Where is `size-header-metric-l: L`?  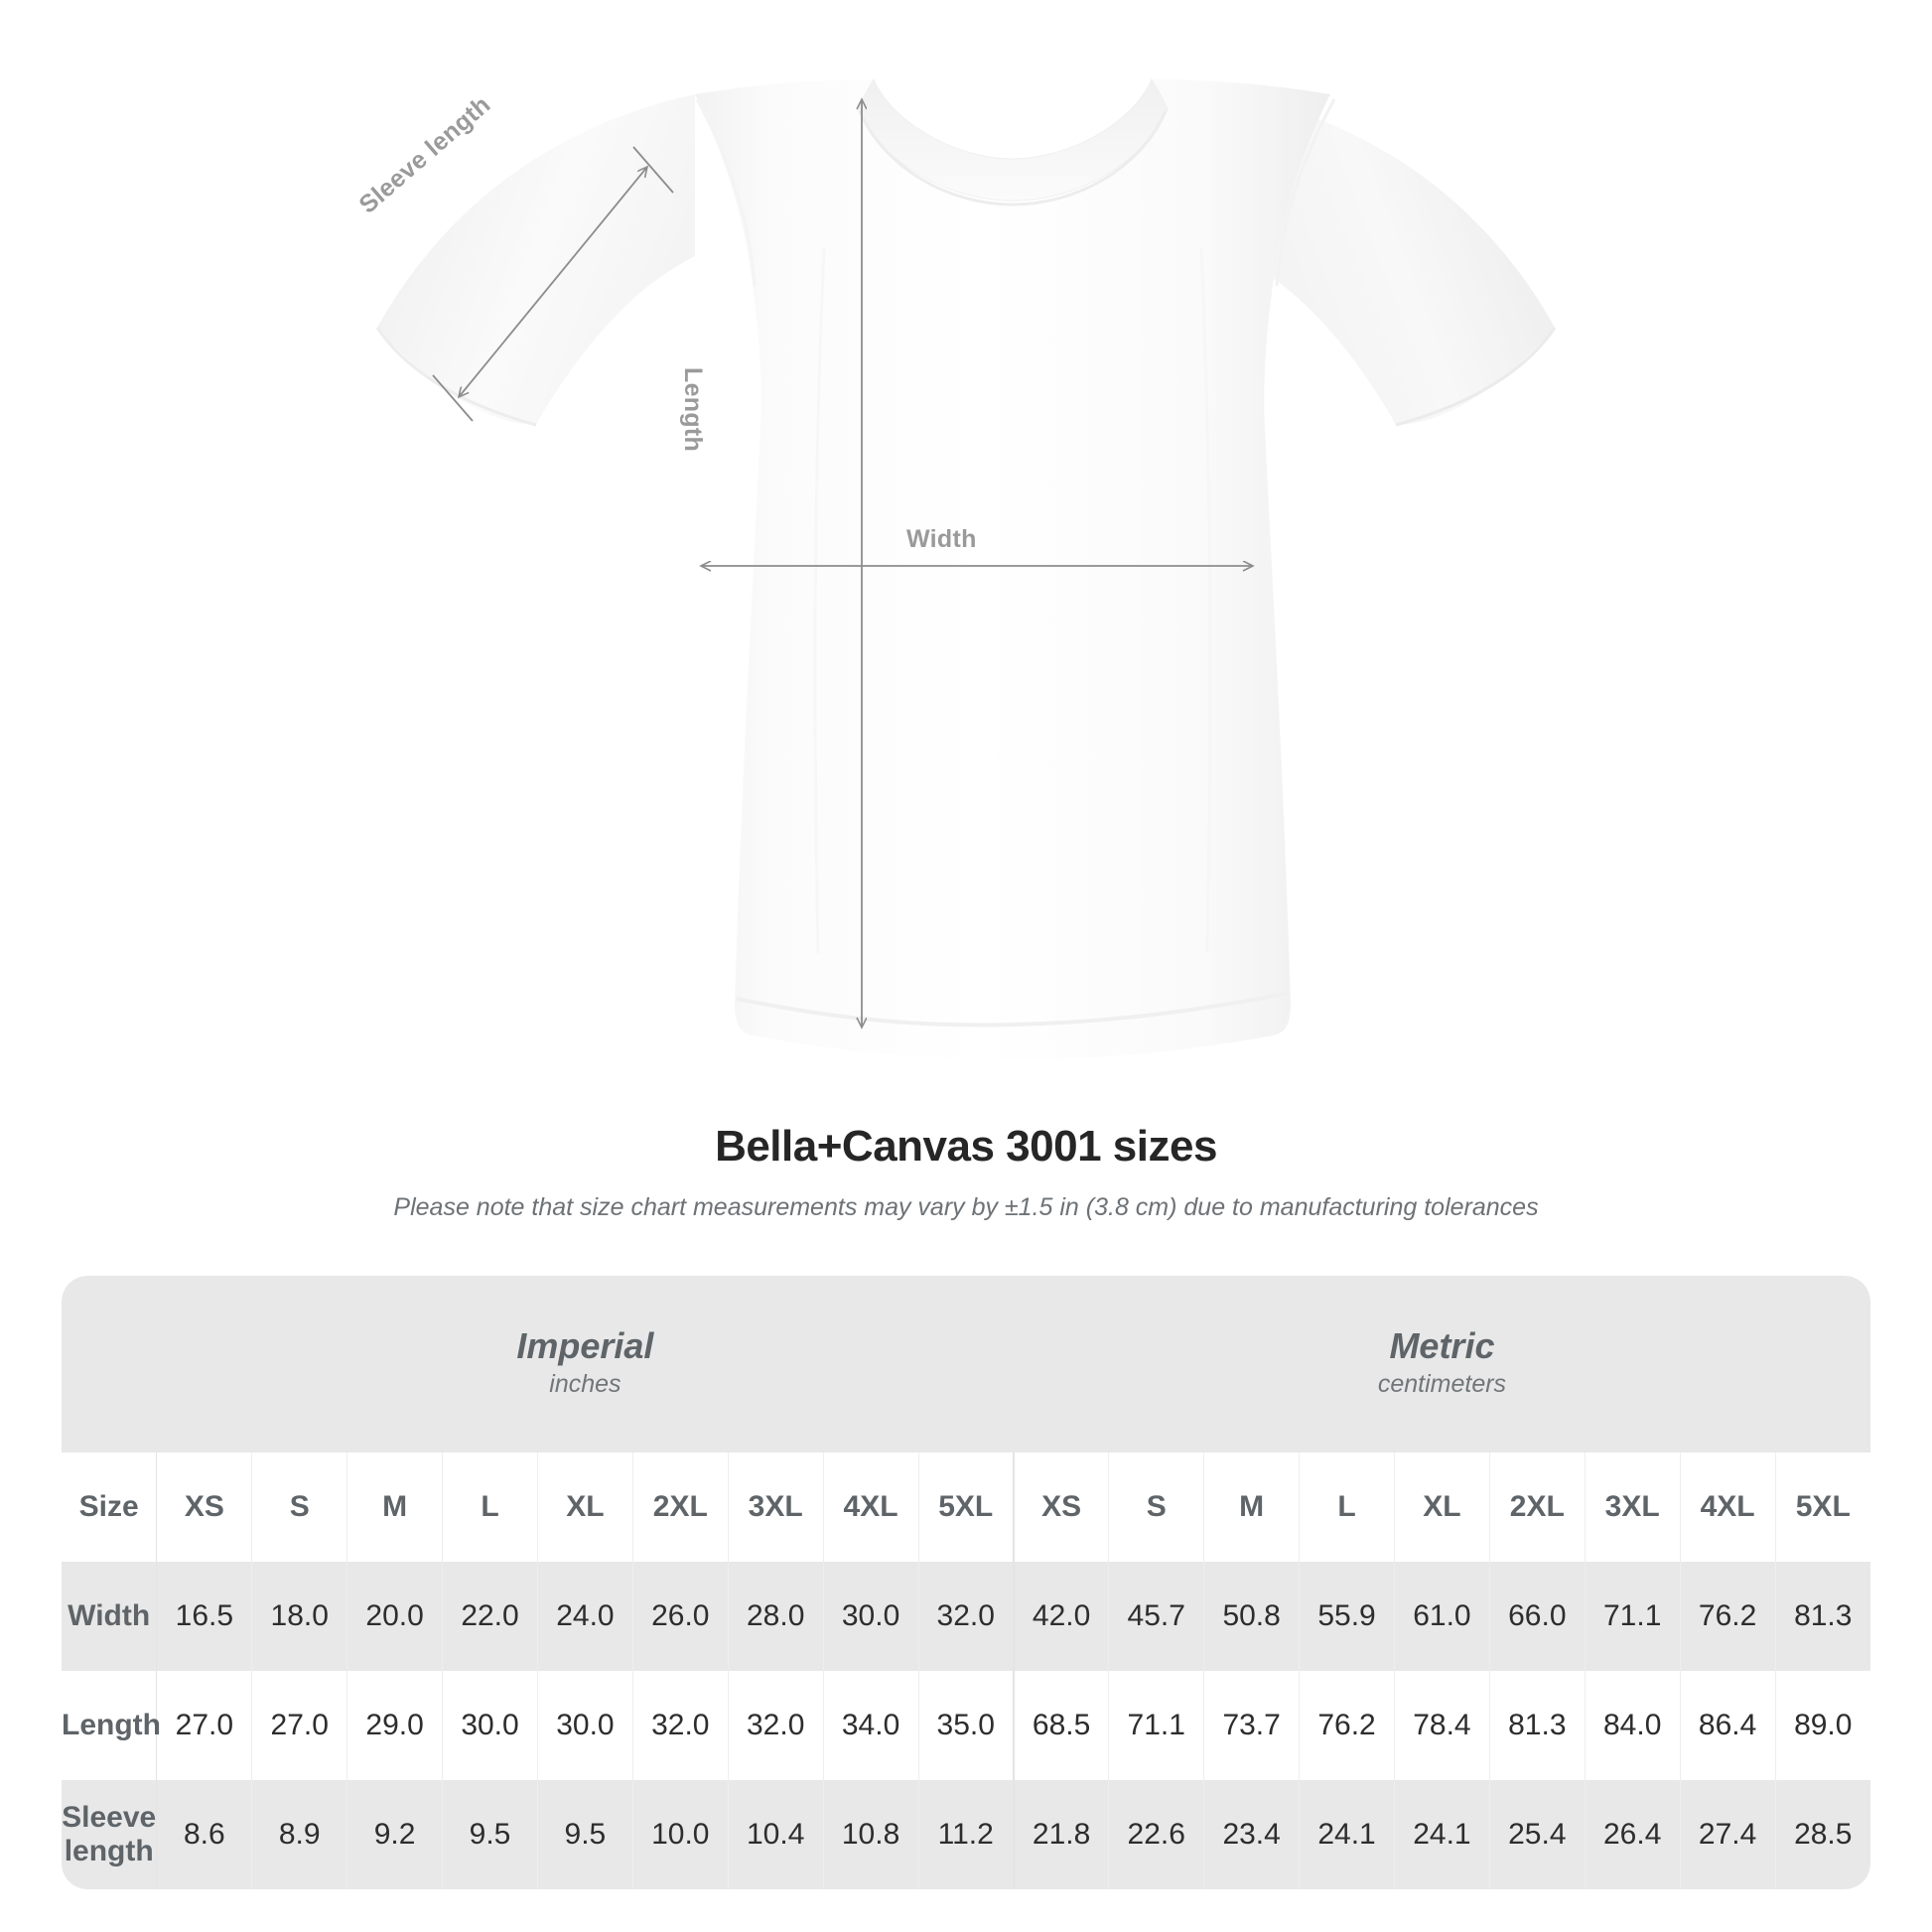 size-header-metric-l: L is located at coordinates (1347, 1507).